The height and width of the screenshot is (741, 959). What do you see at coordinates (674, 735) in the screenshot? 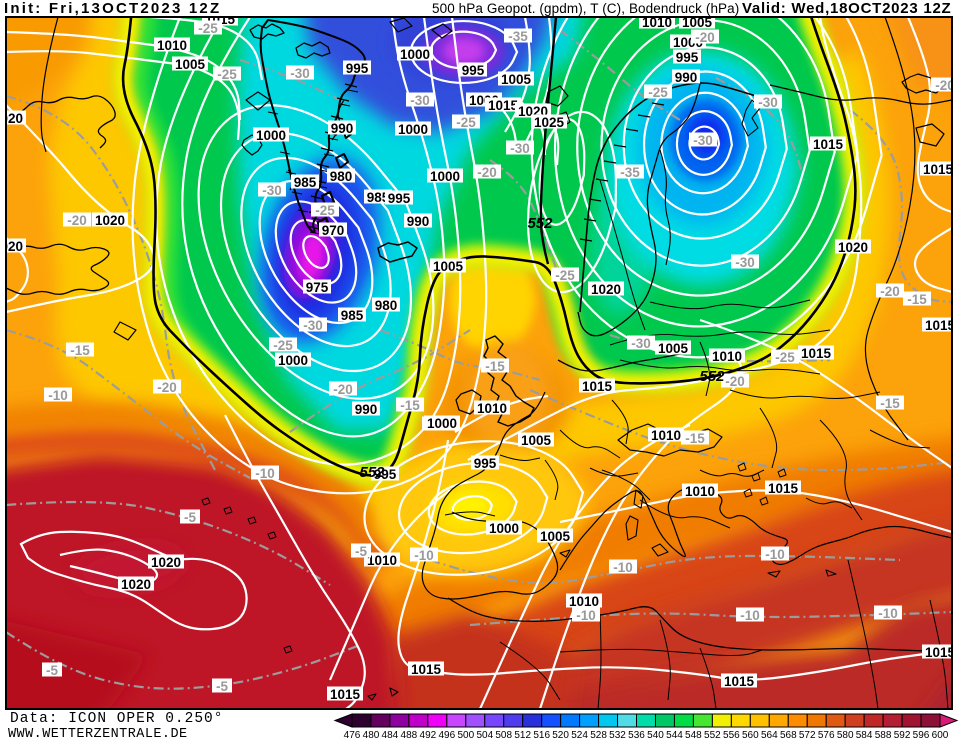
I see `svg-text: 544` at bounding box center [674, 735].